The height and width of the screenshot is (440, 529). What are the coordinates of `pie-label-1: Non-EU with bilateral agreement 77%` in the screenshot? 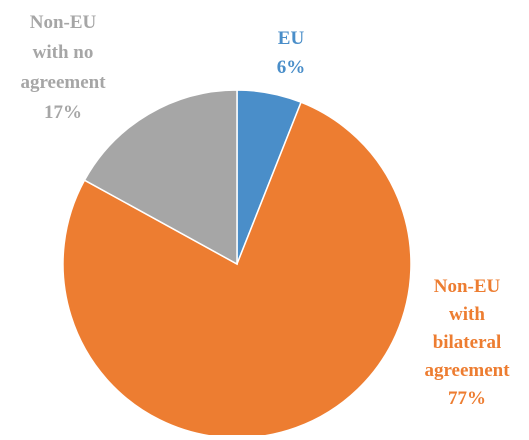 It's located at (467, 342).